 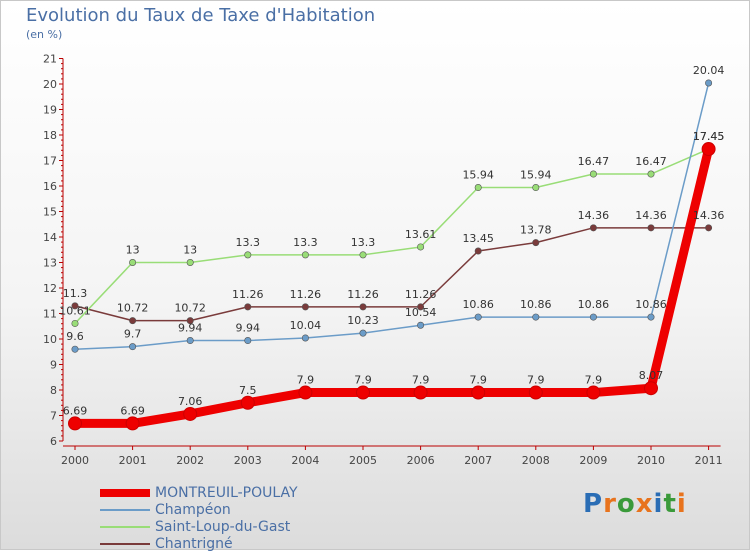 I want to click on y-tick-label: 13, so click(x=50, y=263).